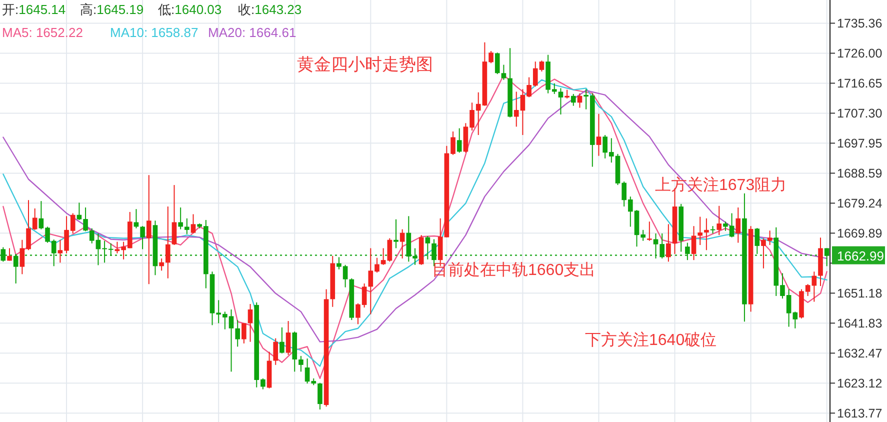  What do you see at coordinates (270, 9) in the screenshot?
I see `annotation: 收:1643.23` at bounding box center [270, 9].